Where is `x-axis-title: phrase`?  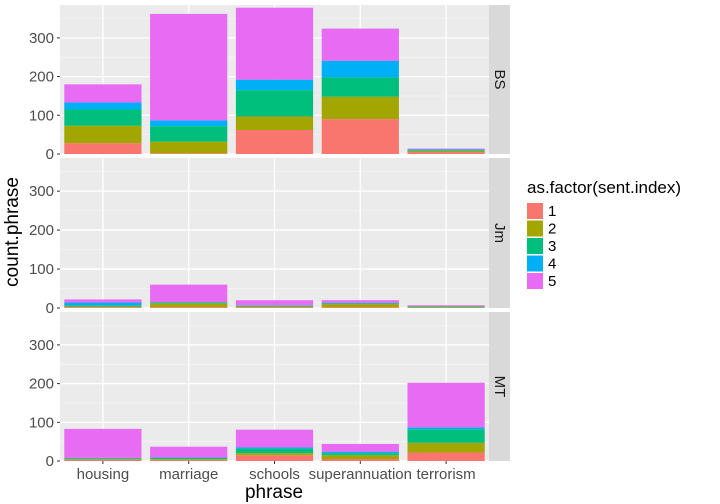
x-axis-title: phrase is located at coordinates (274, 492).